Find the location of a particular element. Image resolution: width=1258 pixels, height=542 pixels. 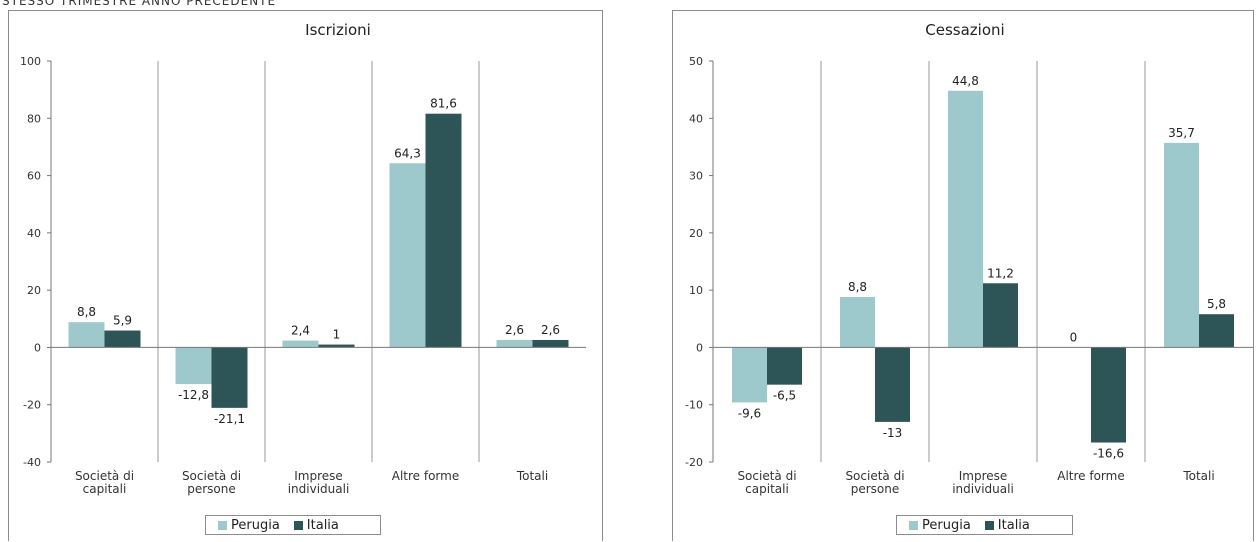

cessazioni-legend: Perugia Italia is located at coordinates (984, 525).